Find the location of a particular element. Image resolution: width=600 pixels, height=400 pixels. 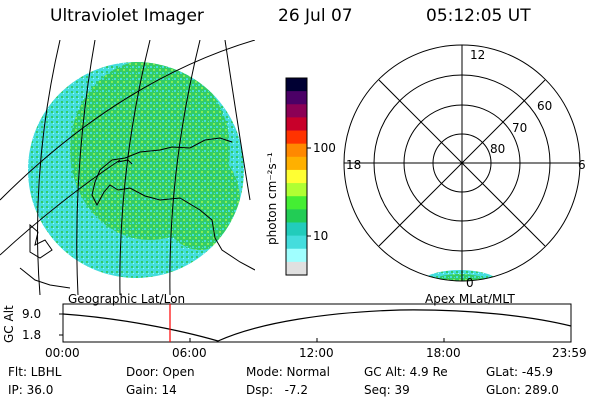

lat-label-70: 70 is located at coordinates (520, 128).